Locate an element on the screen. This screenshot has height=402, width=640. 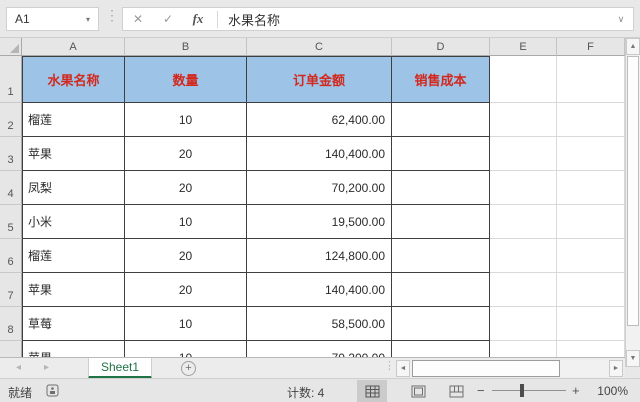
horizontal-scrollbar: ◄ ► is located at coordinates (509, 368).